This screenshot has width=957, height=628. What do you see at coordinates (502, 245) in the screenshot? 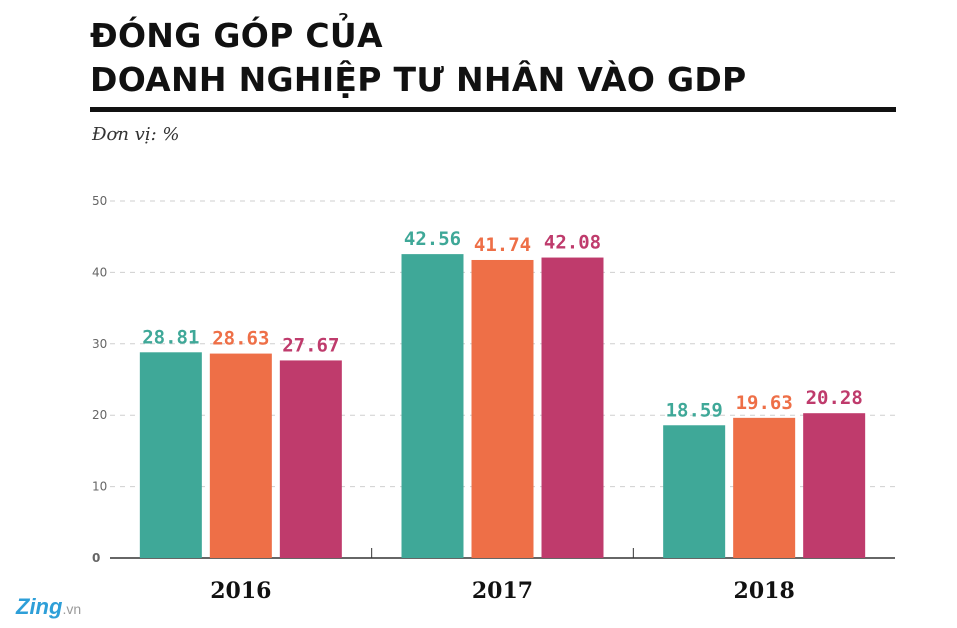
I see `data-label: 41.74` at bounding box center [502, 245].